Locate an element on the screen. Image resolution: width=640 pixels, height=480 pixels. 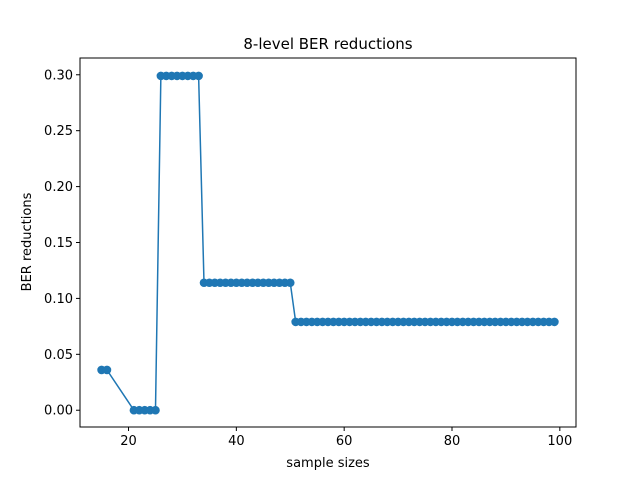
x-axis-label: sample sizes is located at coordinates (328, 463).